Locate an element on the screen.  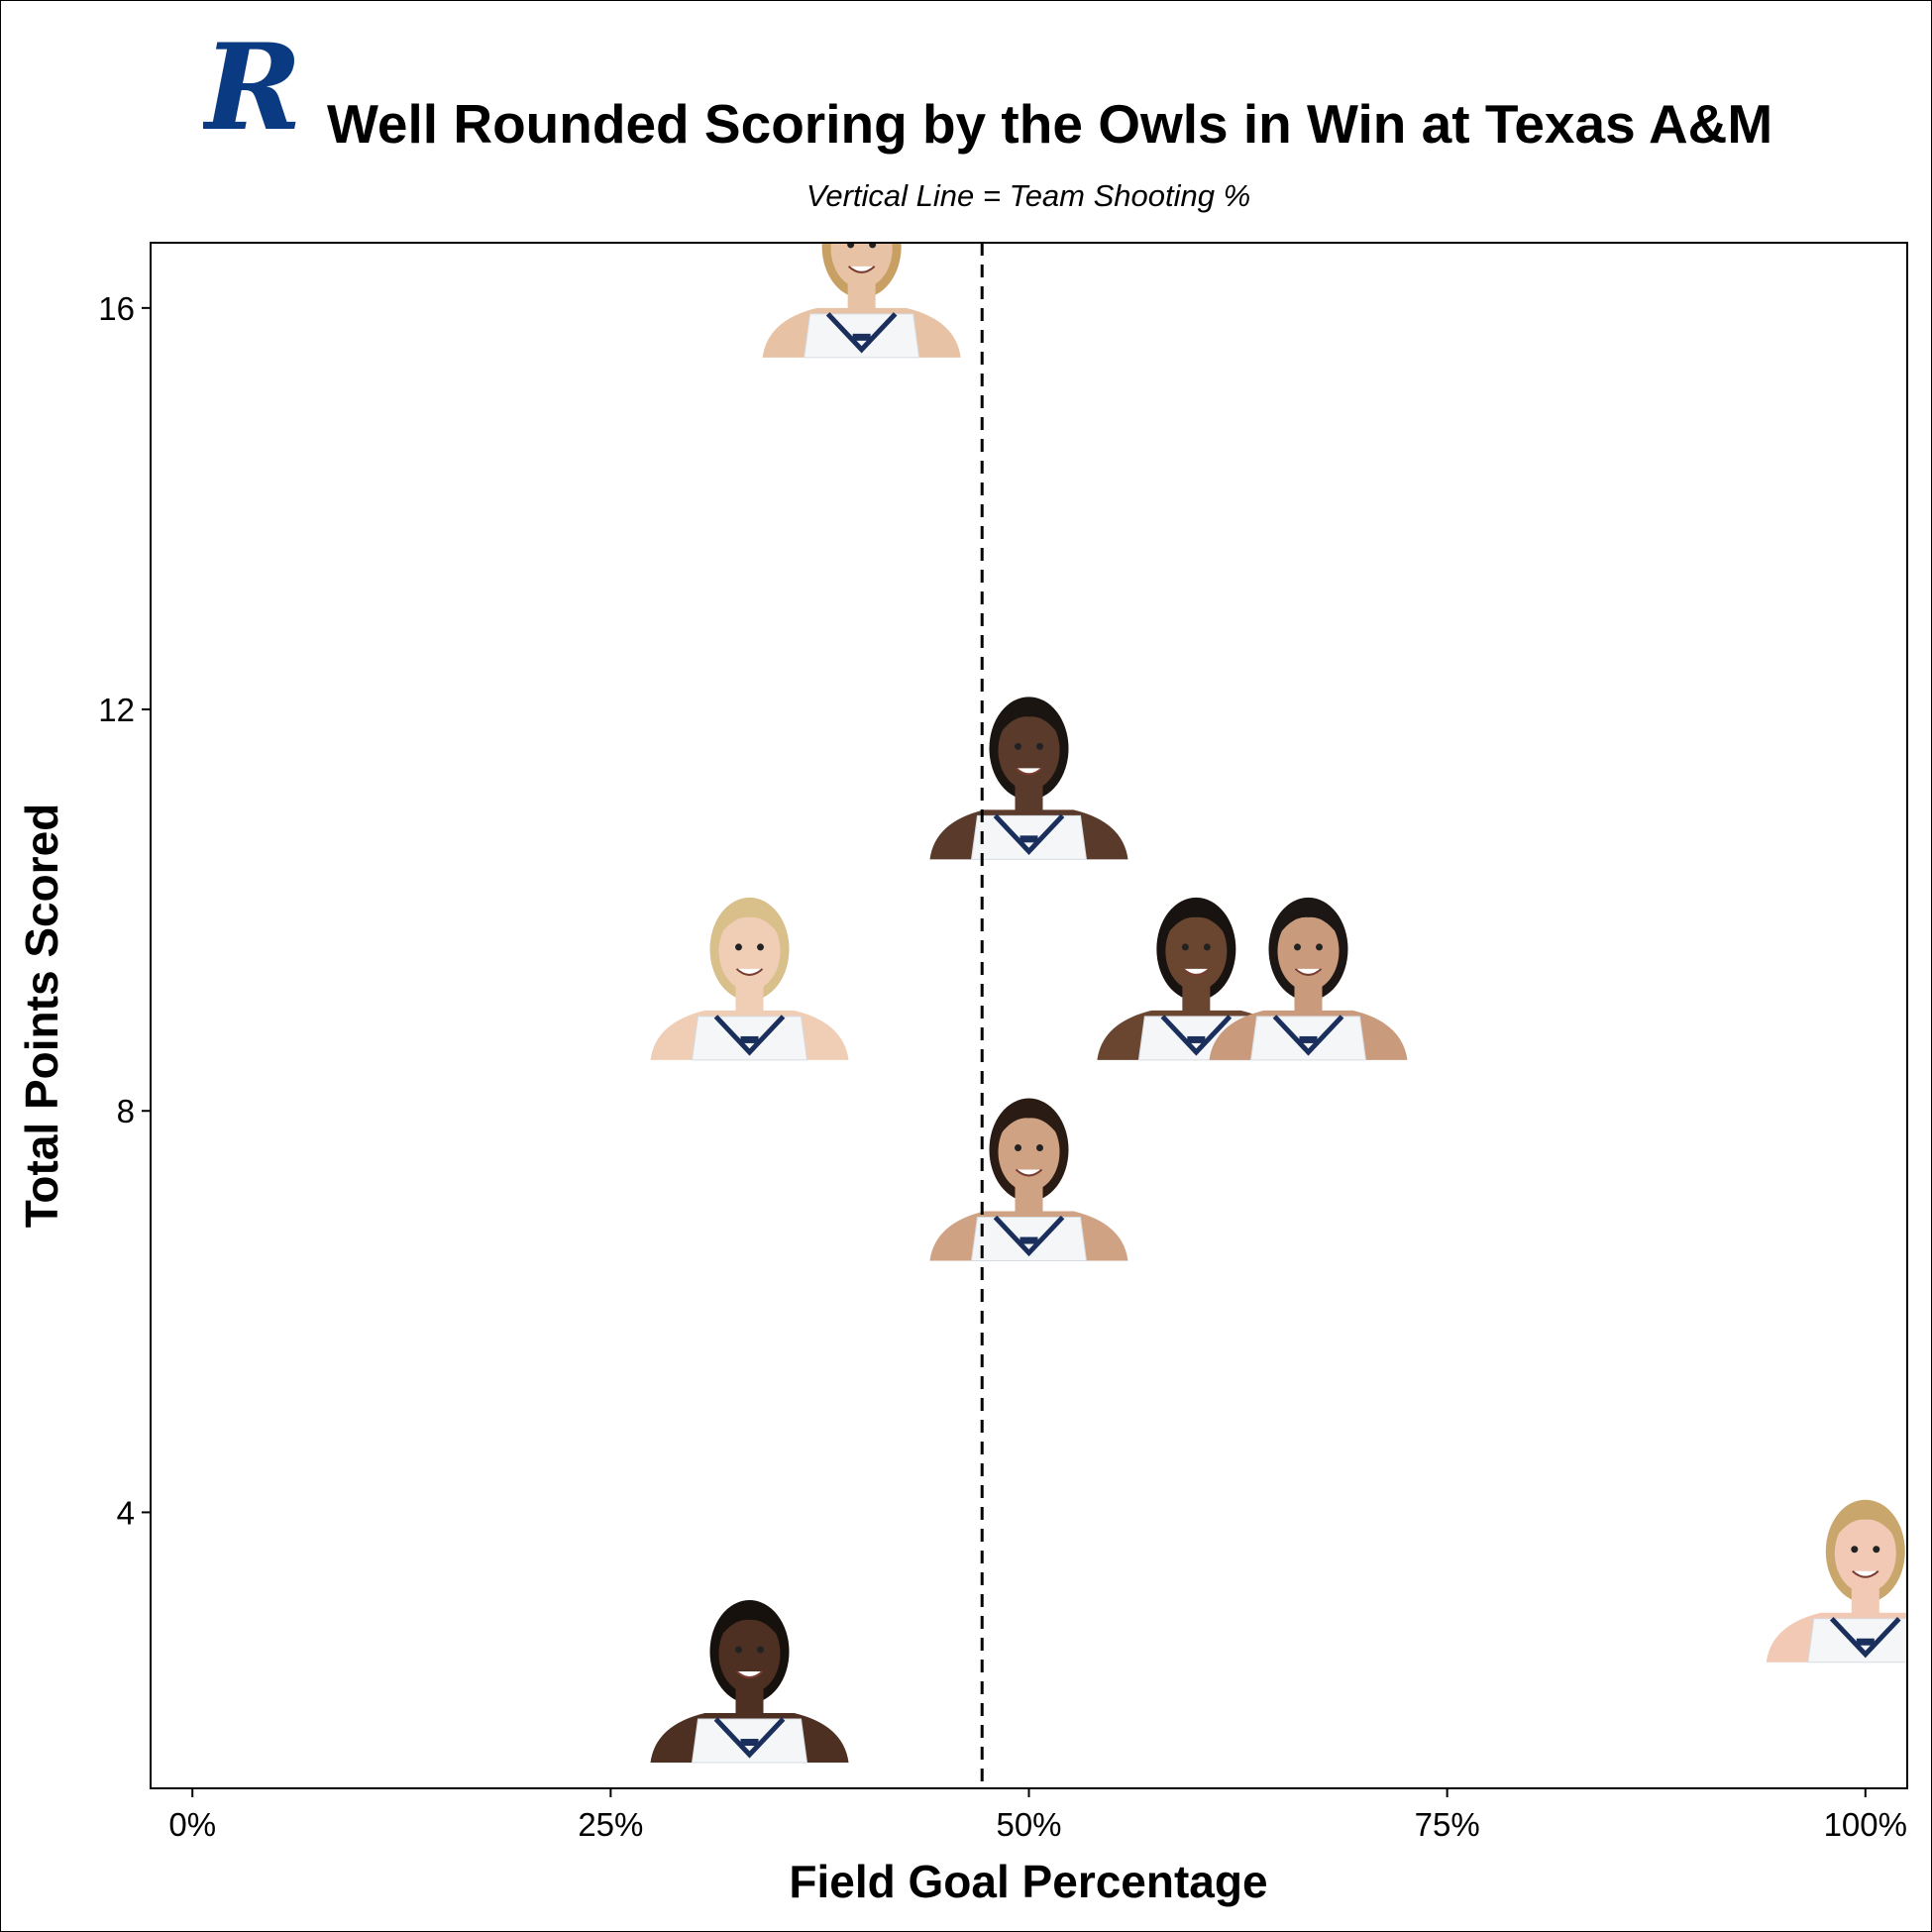
y-axis: 4 8 12 16 is located at coordinates (124, 910).